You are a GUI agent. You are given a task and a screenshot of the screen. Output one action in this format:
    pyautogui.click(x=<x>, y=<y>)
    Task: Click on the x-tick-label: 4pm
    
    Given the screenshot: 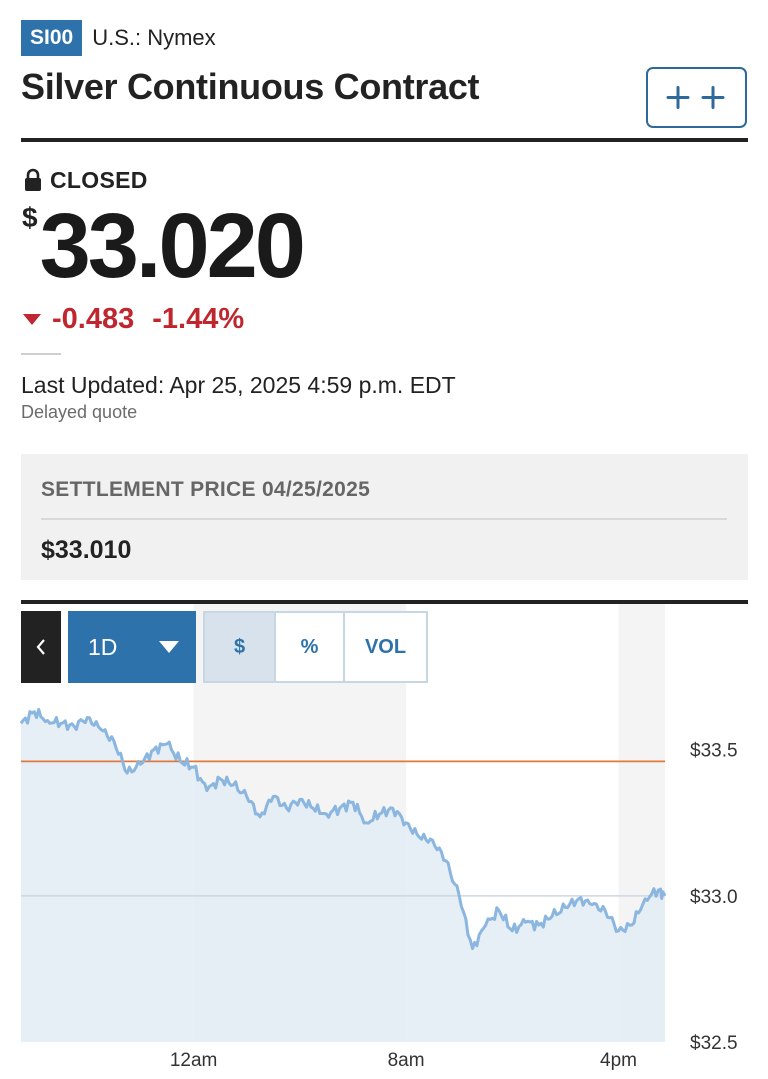 What is the action you would take?
    pyautogui.click(x=618, y=1060)
    